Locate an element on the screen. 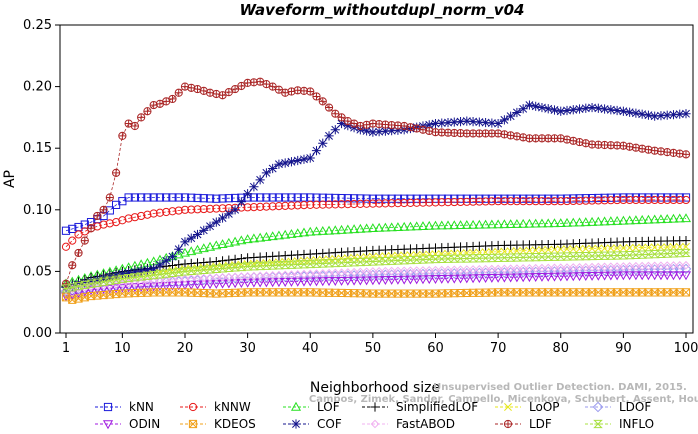 This screenshot has height=434, width=698. x-axis: 1 10 20 30 40 50 60 70 80 90 100 is located at coordinates (380, 344).